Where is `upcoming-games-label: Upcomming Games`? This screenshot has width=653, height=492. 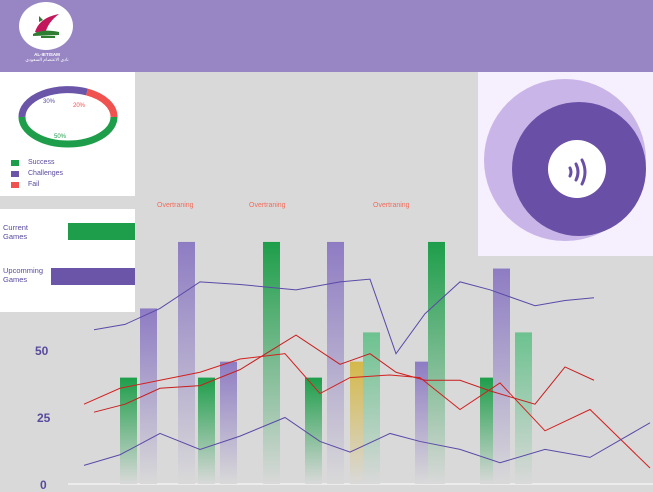
upcoming-games-label: Upcomming Games is located at coordinates (23, 275).